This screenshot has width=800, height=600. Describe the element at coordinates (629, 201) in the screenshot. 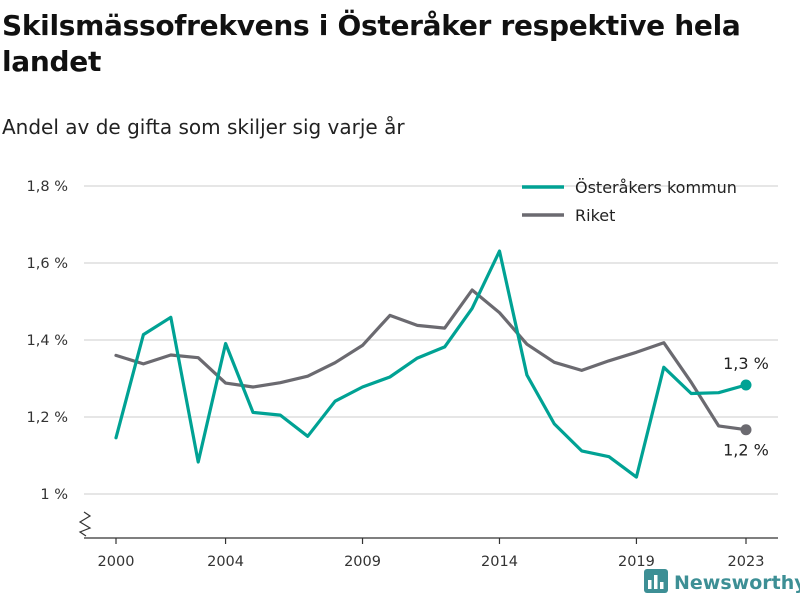

I see `legend: Österåkers kommun Riket` at that location.